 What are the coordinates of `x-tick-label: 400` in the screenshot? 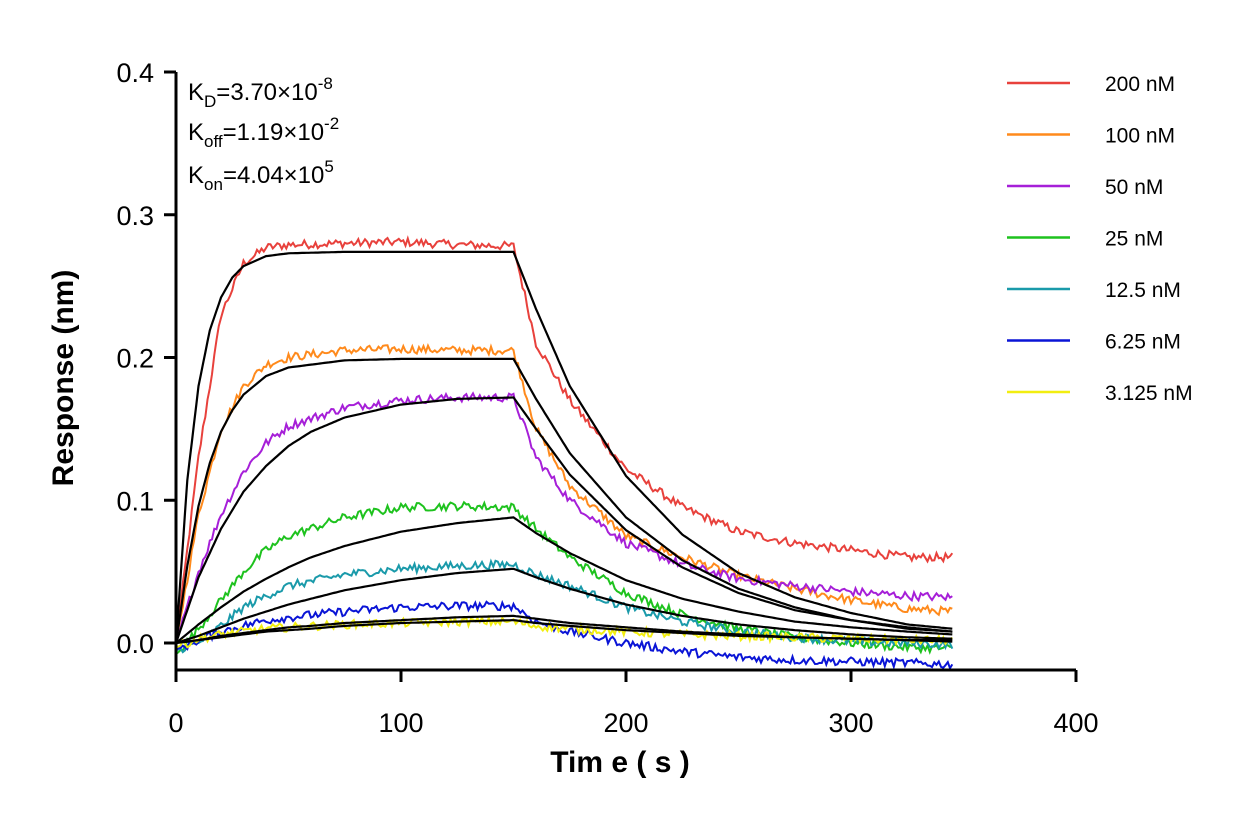 It's located at (1075, 723).